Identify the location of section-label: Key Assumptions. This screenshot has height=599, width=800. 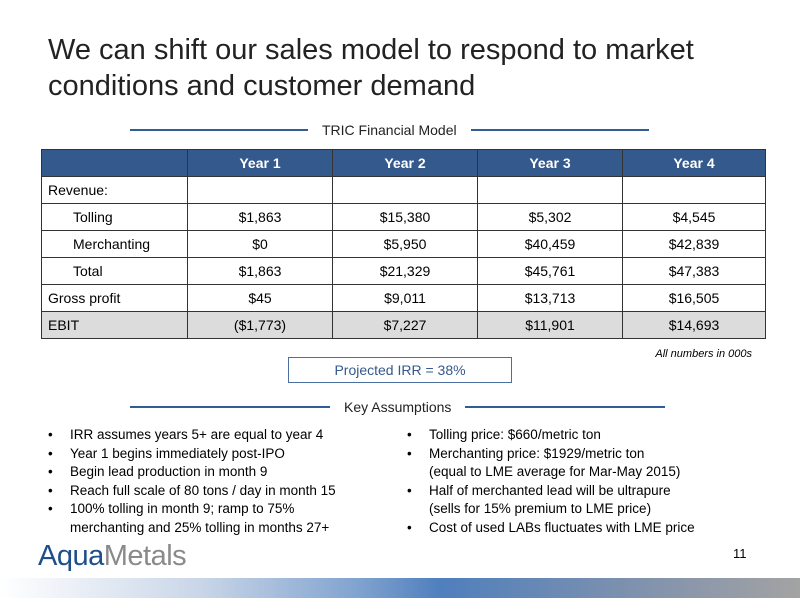
(398, 407).